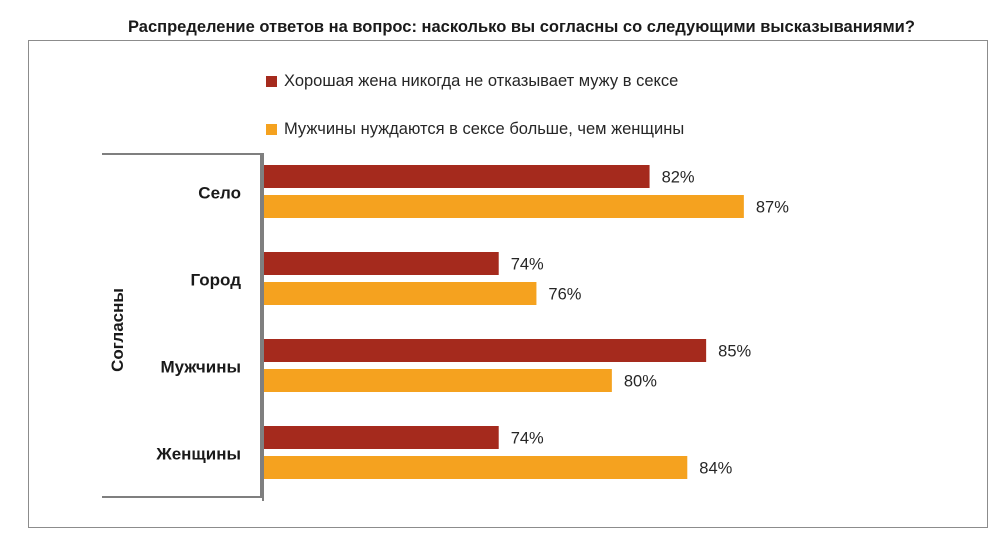  What do you see at coordinates (198, 454) in the screenshot?
I see `category-label: Женщины` at bounding box center [198, 454].